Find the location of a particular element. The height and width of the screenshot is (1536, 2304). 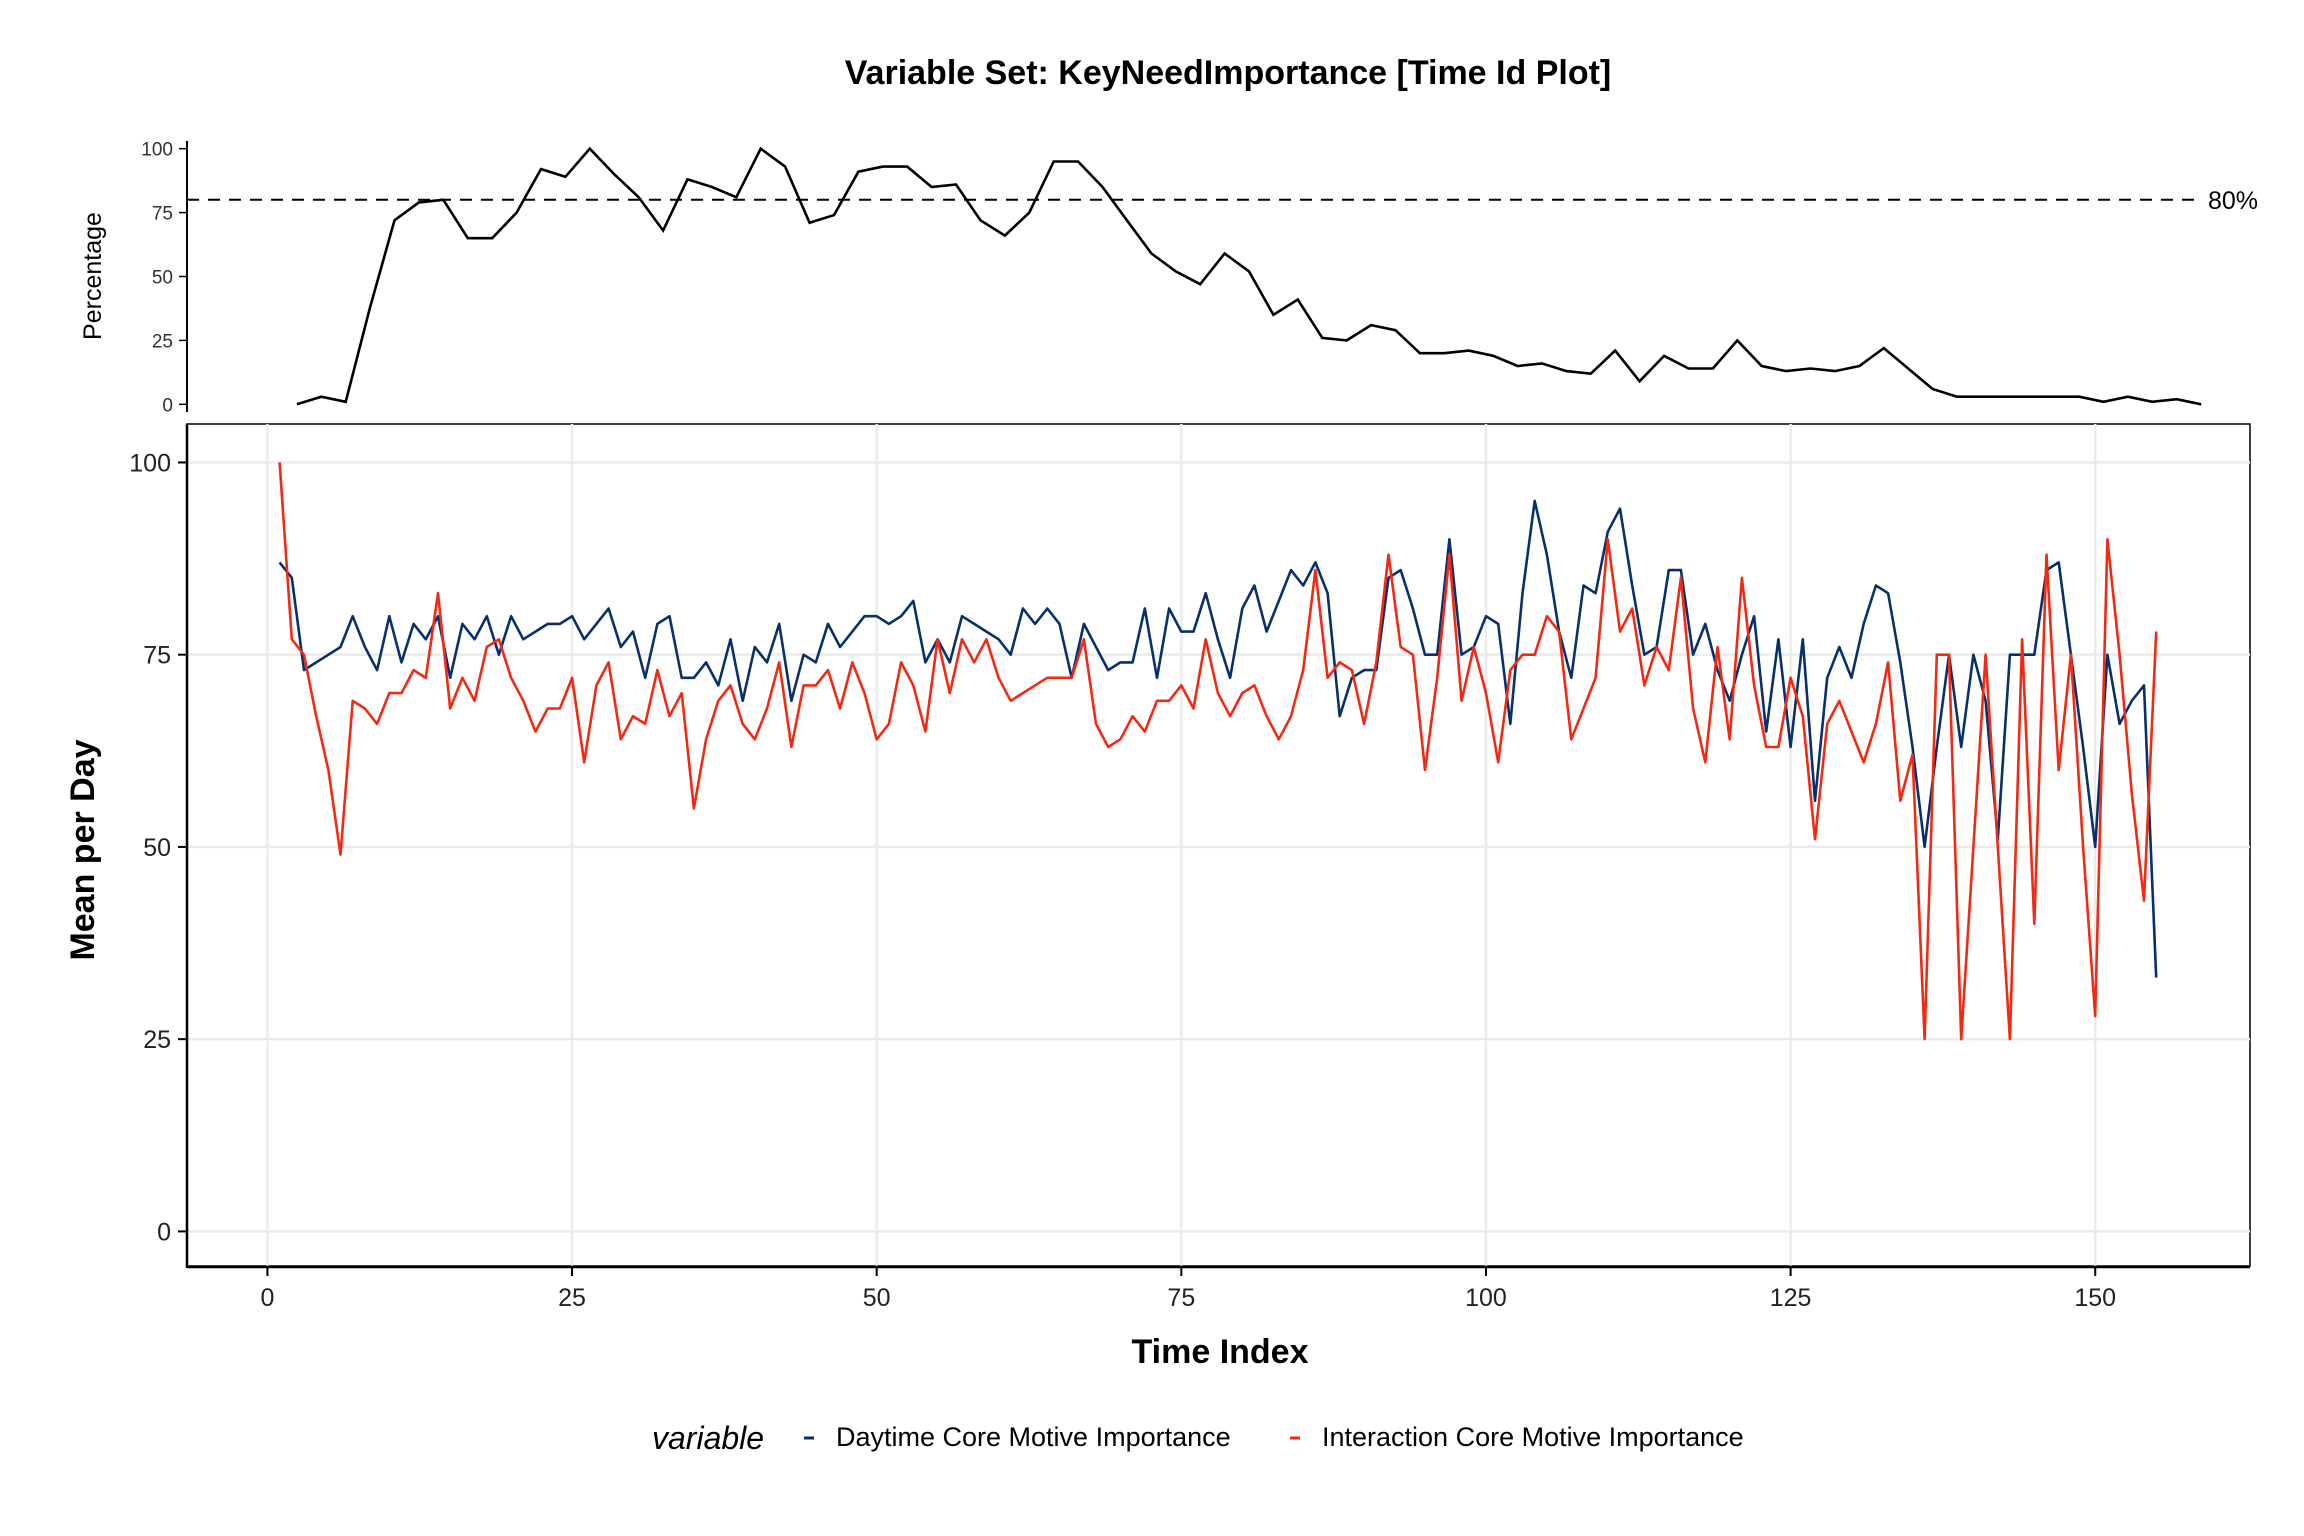

x-tick-label: 25 is located at coordinates (572, 1298).